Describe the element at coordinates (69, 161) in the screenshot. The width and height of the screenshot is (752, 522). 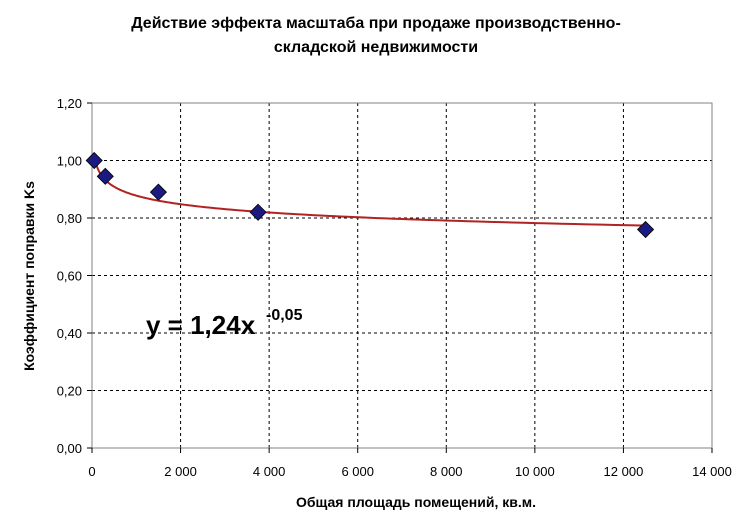
I see `y-tick-label-5: 1,00` at that location.